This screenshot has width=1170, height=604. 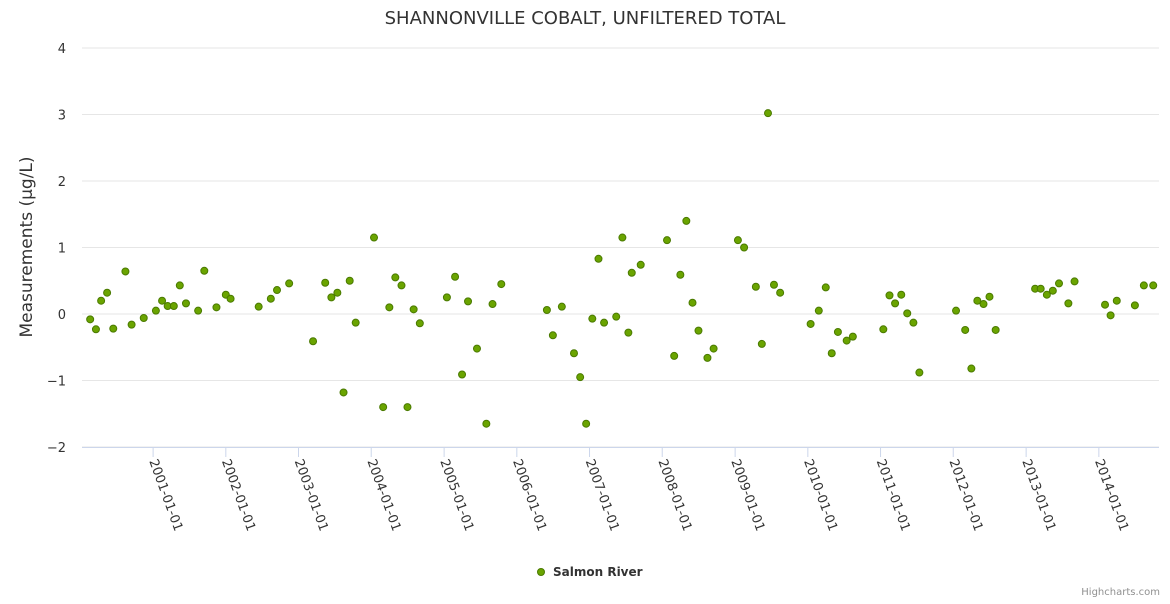 I want to click on legend-item-salmon-river: Salmon River, so click(x=598, y=572).